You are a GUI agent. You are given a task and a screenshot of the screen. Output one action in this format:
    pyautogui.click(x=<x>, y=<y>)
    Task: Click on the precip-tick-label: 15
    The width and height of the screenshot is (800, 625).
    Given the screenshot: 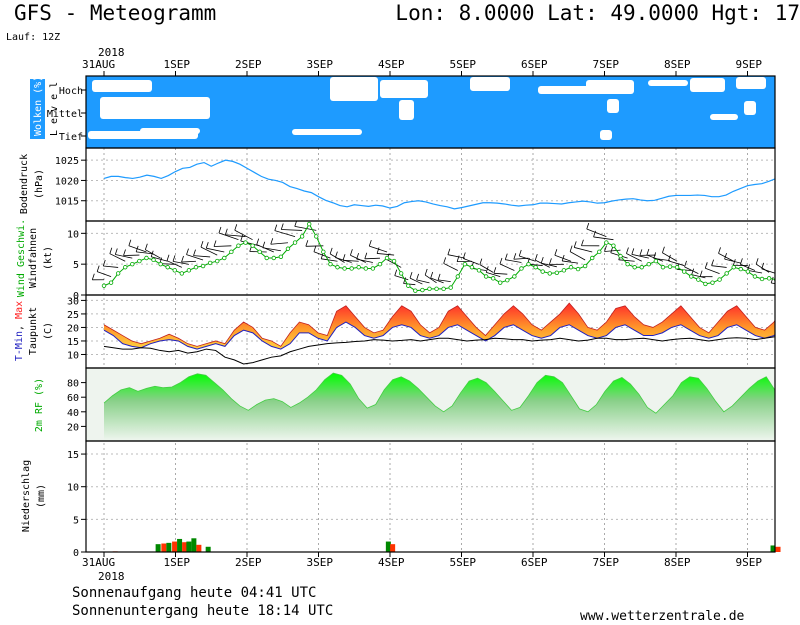 What is the action you would take?
    pyautogui.click(x=73, y=455)
    